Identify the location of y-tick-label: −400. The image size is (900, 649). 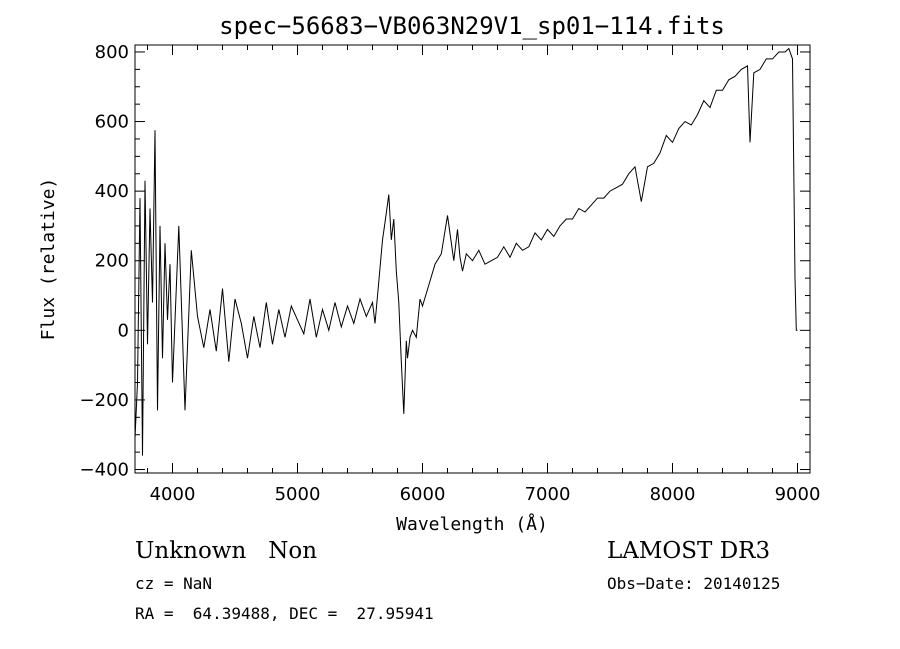
(104, 470).